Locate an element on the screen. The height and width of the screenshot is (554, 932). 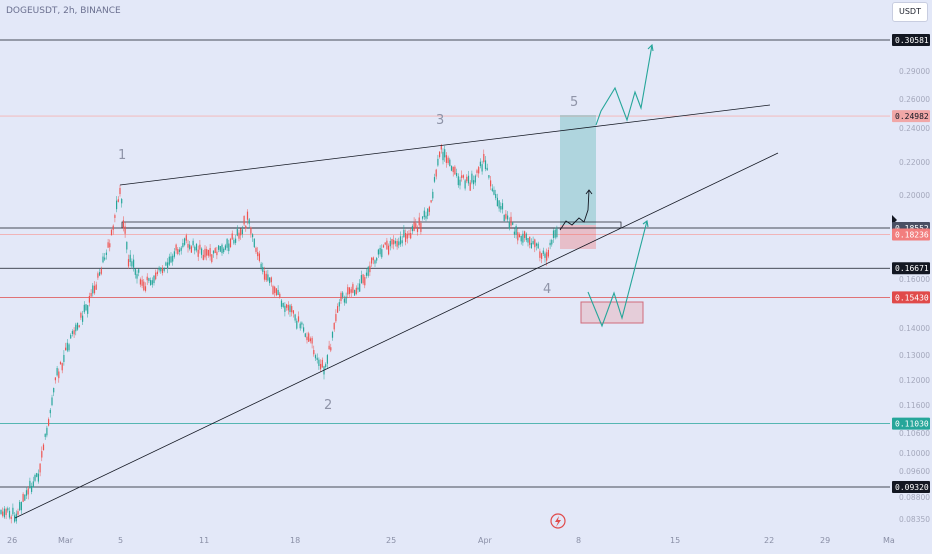
projection-arrowhead-up is located at coordinates (650, 47).